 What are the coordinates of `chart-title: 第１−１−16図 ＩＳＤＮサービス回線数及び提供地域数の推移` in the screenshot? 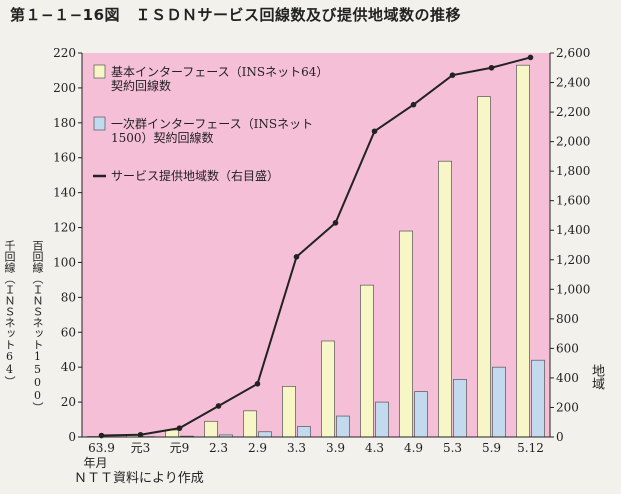 It's located at (236, 15).